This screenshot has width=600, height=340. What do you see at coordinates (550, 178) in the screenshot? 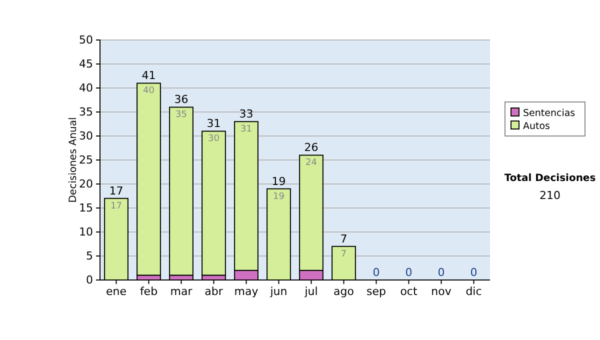
I see `text: Total Decisiones` at bounding box center [550, 178].